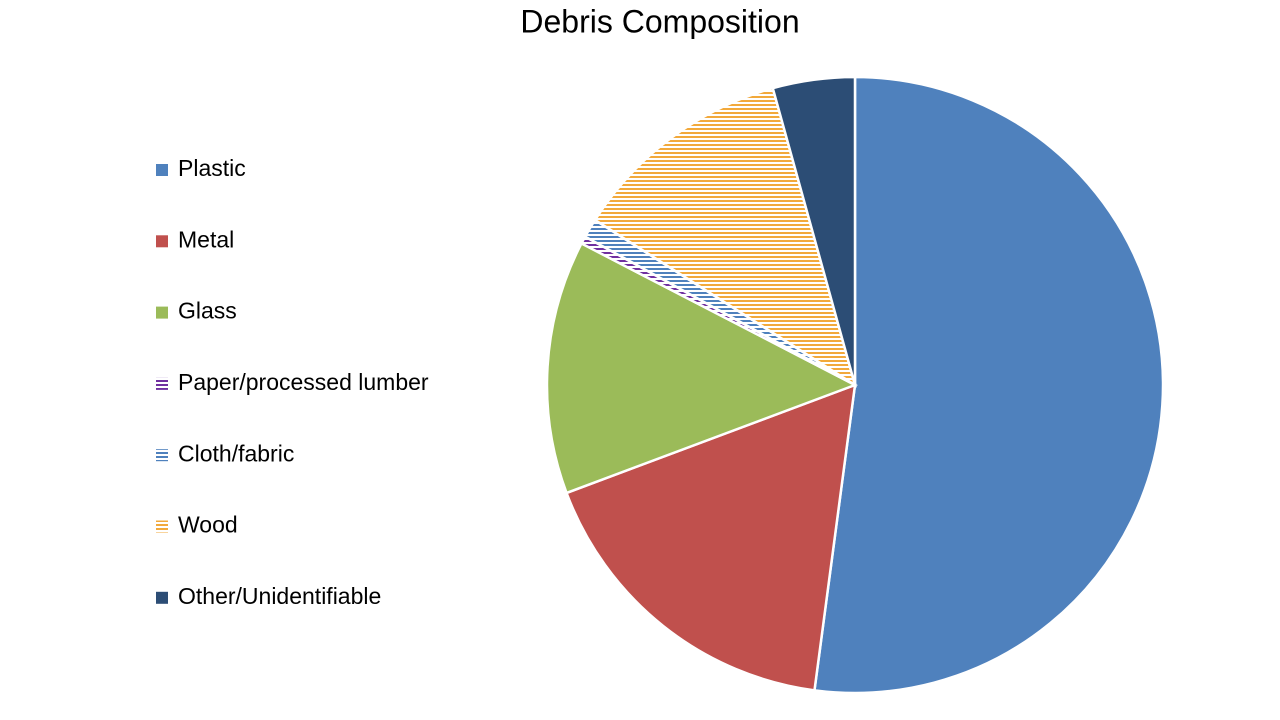 Image resolution: width=1280 pixels, height=720 pixels. I want to click on legend-label: Wood, so click(208, 525).